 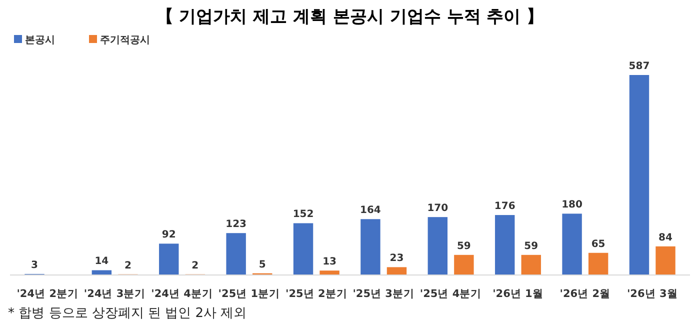 What do you see at coordinates (303, 214) in the screenshot?
I see `data-label: 152` at bounding box center [303, 214].